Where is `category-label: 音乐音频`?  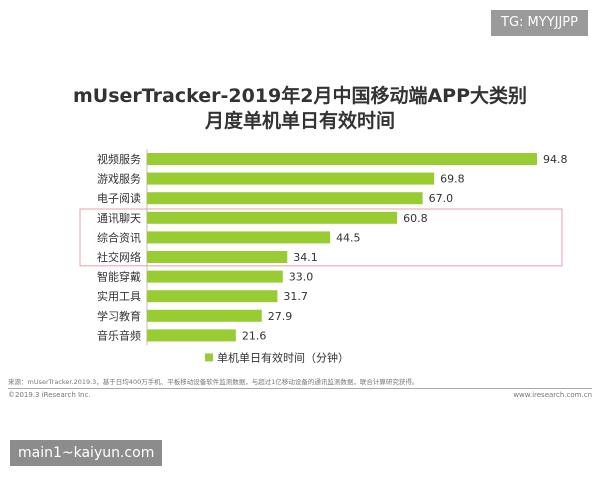
category-label: 音乐音频 is located at coordinates (119, 335).